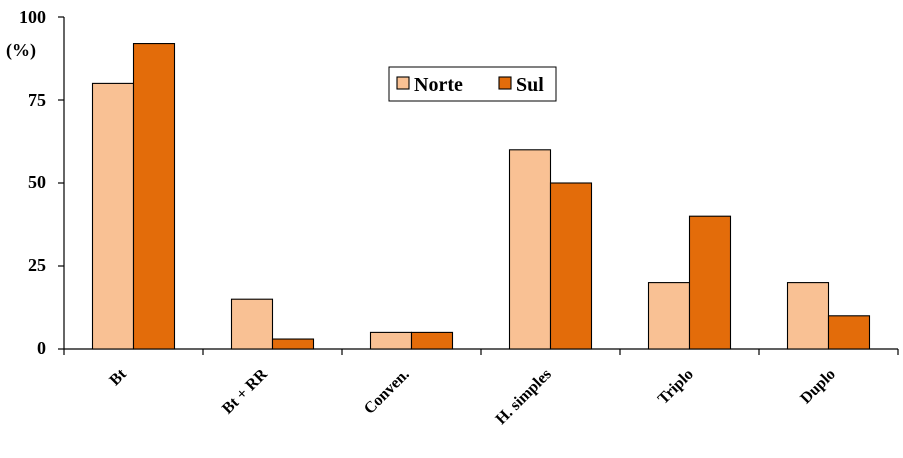  I want to click on y-axis: 0 25 50 75 100, so click(42, 182).